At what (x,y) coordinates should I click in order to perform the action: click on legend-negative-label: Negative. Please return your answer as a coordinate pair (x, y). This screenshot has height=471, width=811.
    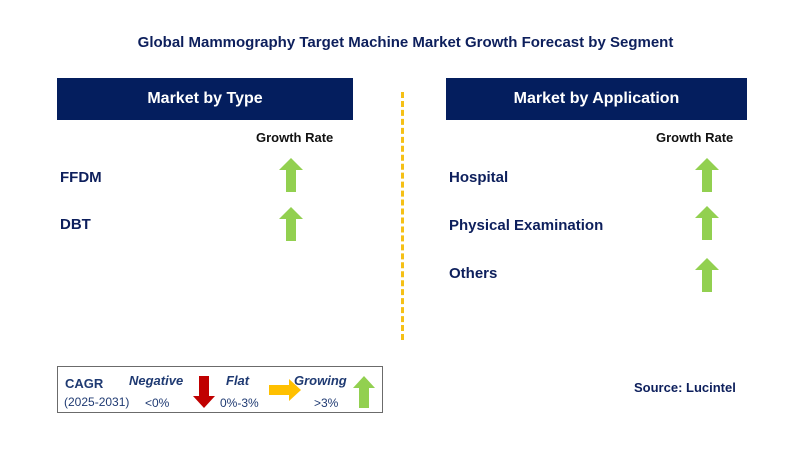
    Looking at the image, I should click on (156, 380).